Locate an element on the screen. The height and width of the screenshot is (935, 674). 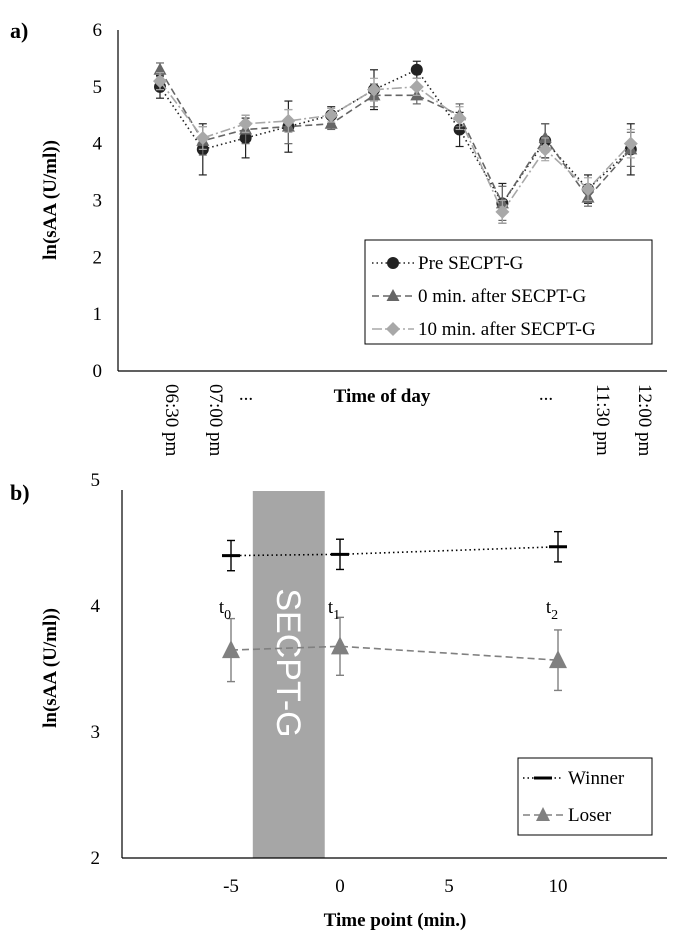
panel-b-time-point-label: t0 is located at coordinates (225, 610).